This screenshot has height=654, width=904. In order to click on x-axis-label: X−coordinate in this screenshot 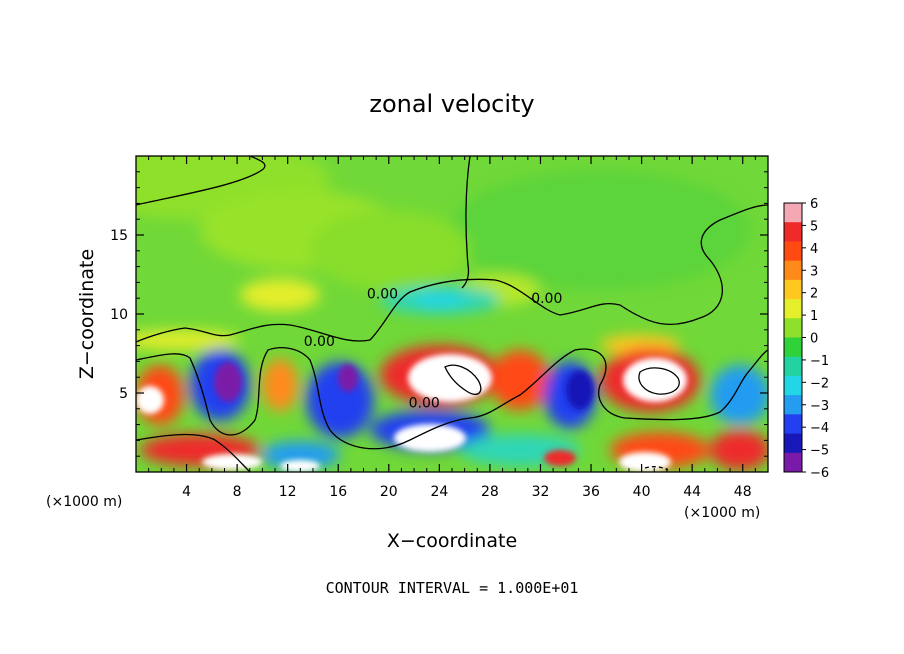, I will do `click(452, 541)`.